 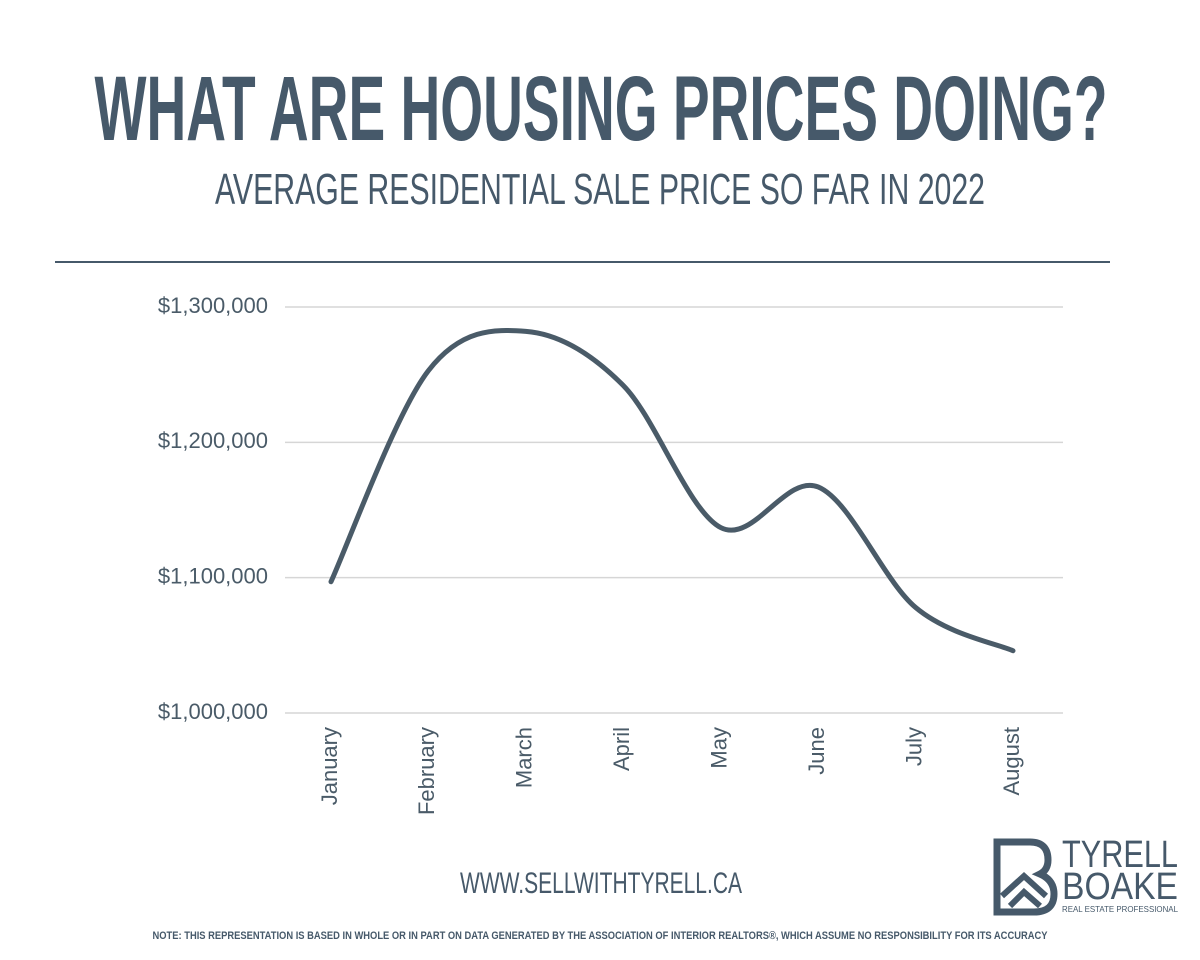 What do you see at coordinates (426, 771) in the screenshot?
I see `x-tick-label: February` at bounding box center [426, 771].